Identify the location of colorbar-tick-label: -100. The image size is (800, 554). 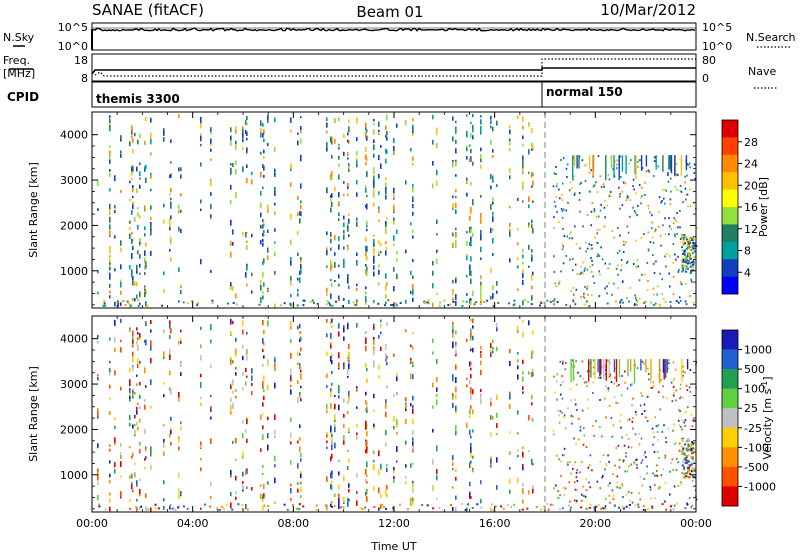
(756, 447).